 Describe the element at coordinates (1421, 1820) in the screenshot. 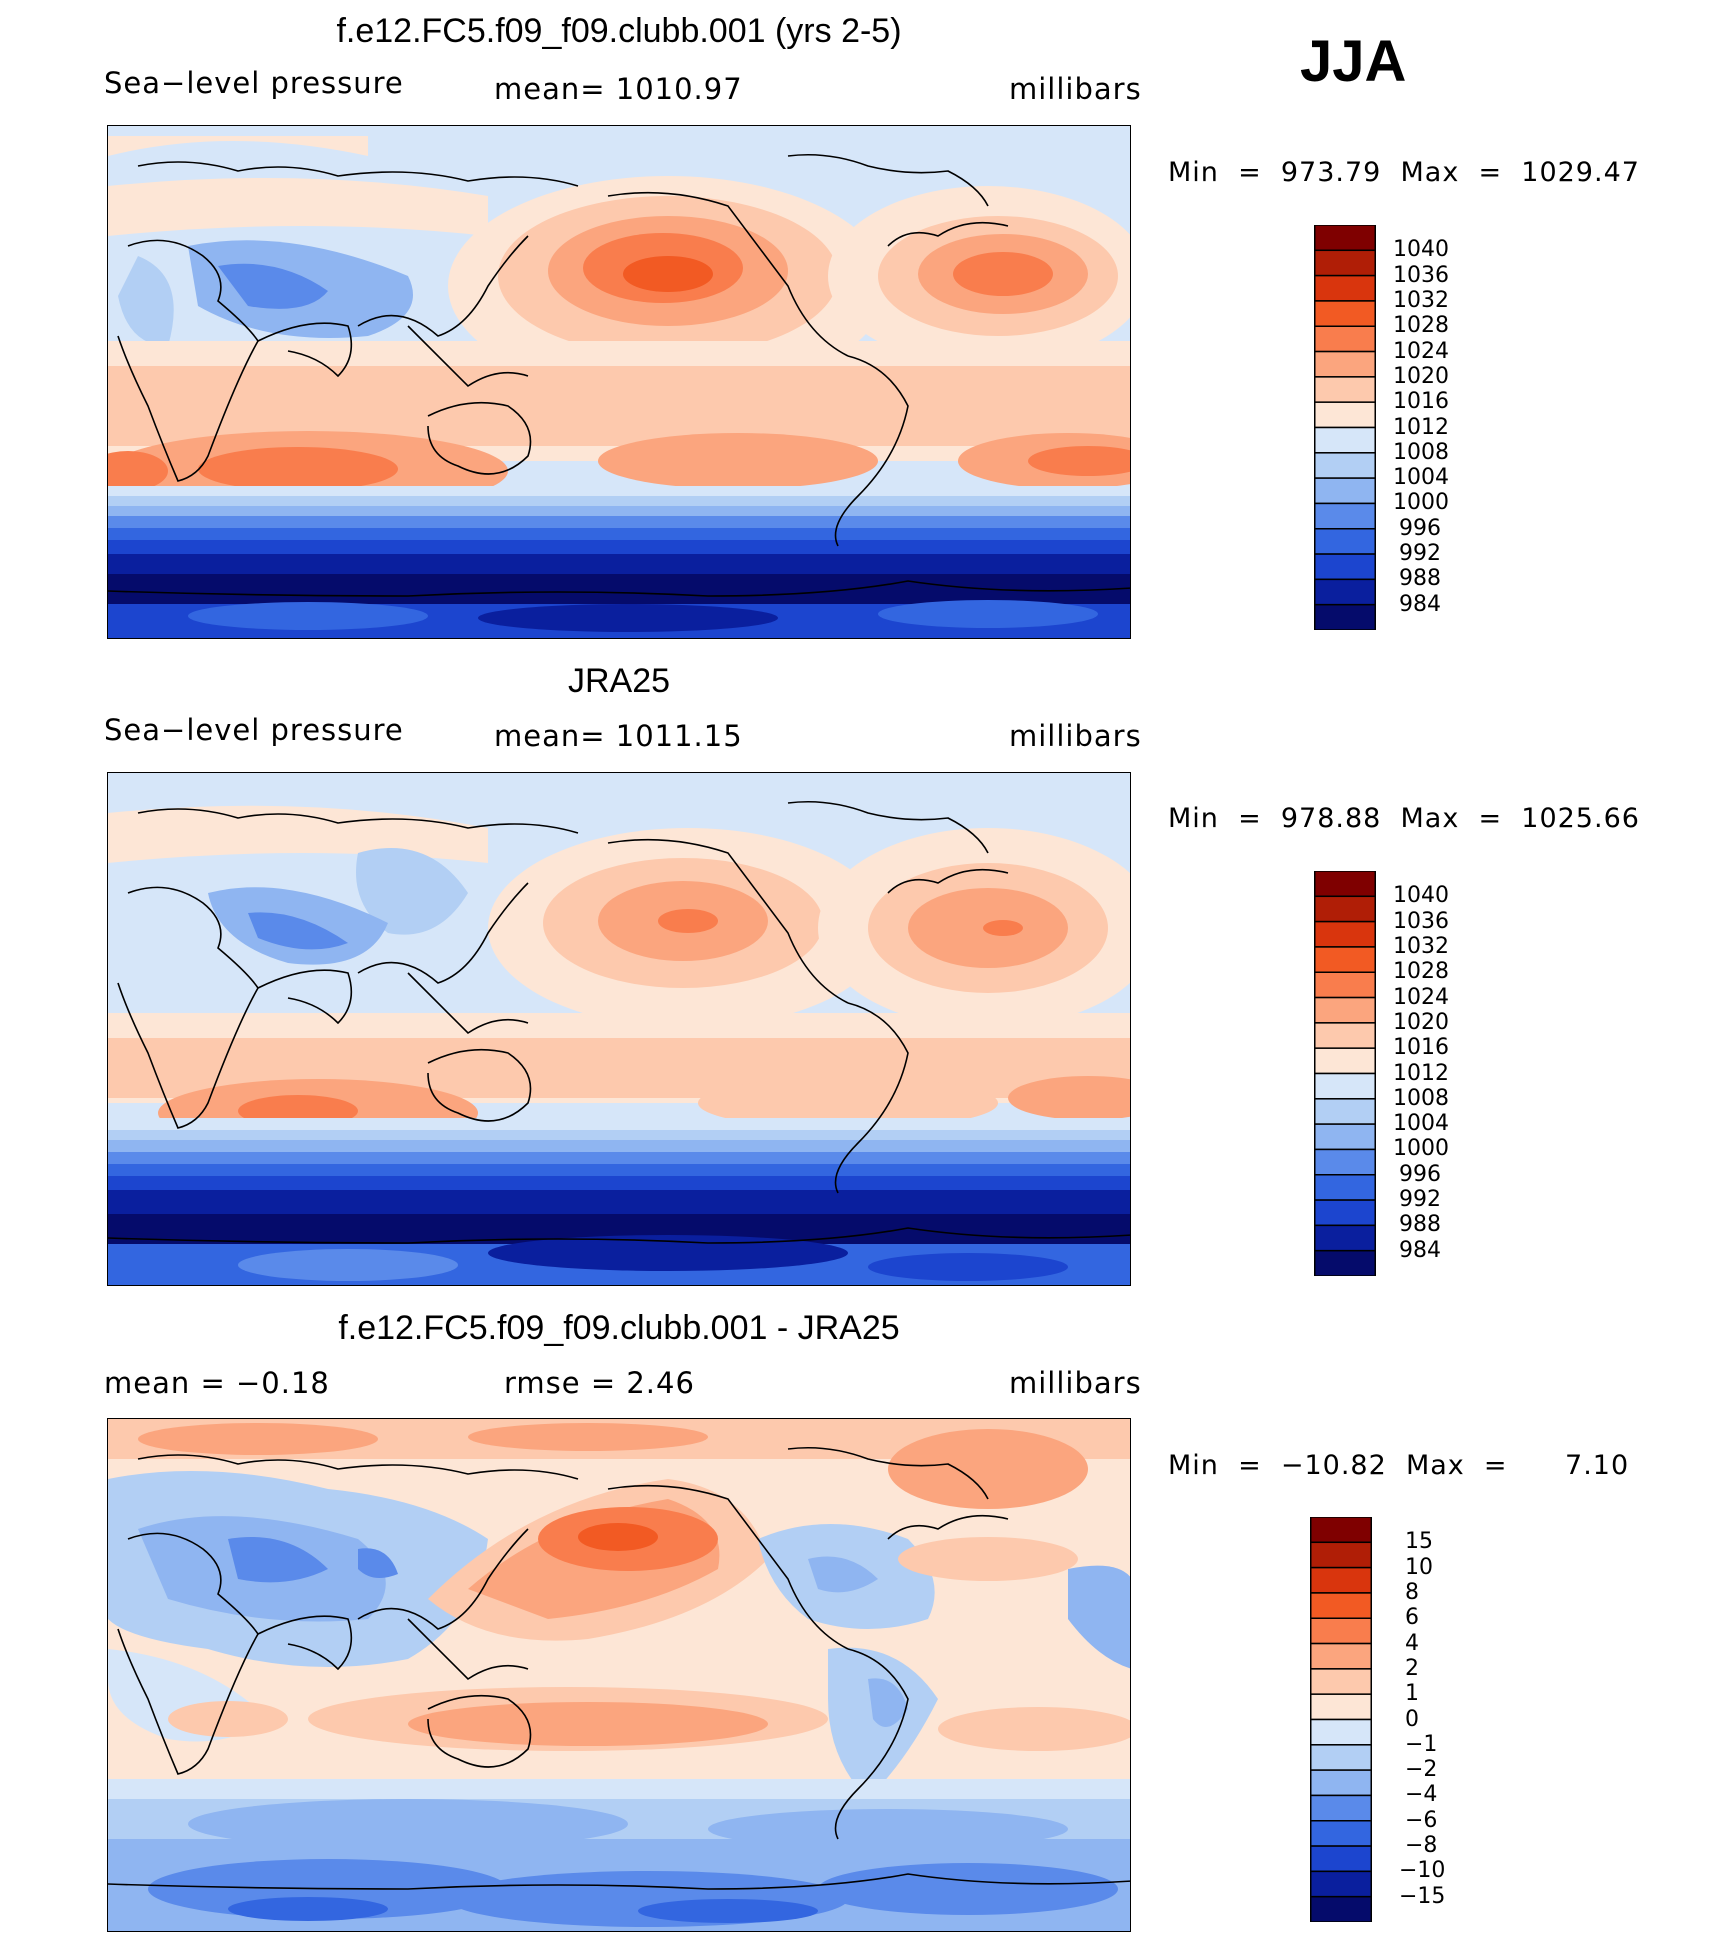

I see `colorbar-level-label: −6` at that location.